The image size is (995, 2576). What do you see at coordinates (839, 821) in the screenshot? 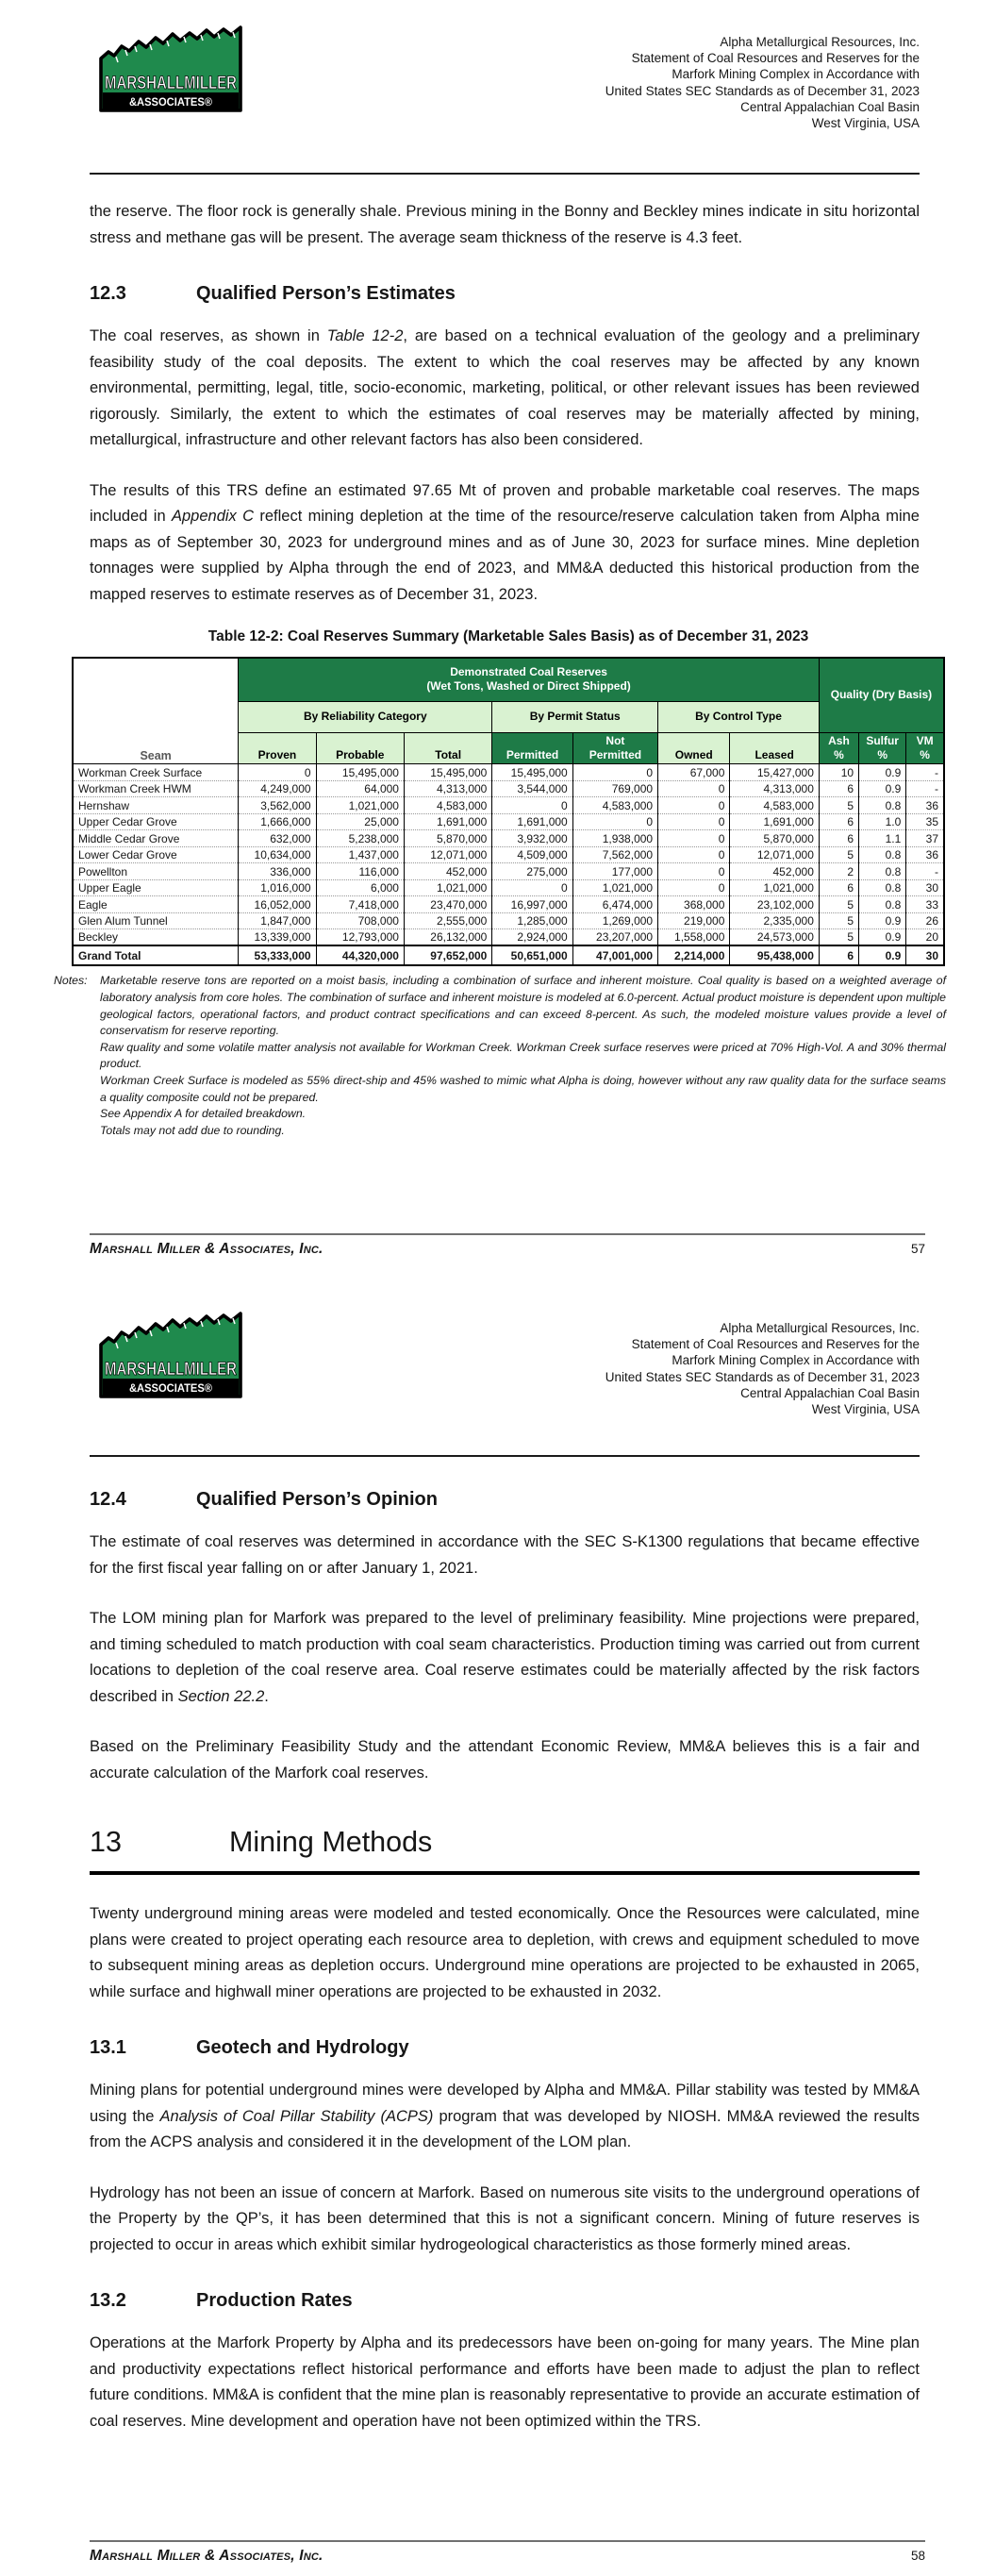
I see `value-cell: 6` at bounding box center [839, 821].